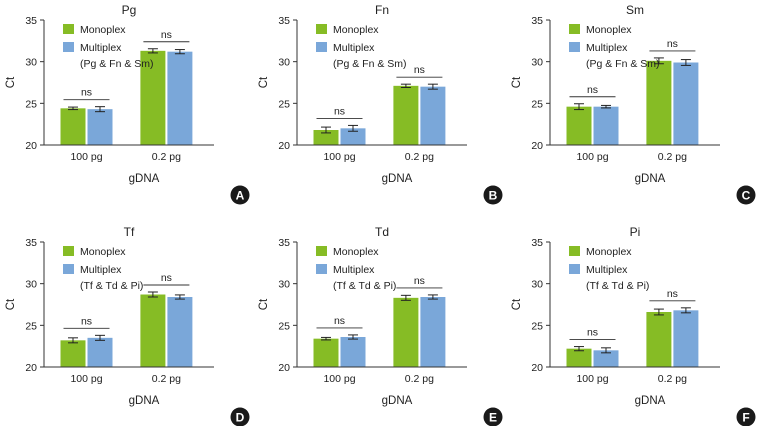 The width and height of the screenshot is (764, 426). Describe the element at coordinates (382, 232) in the screenshot. I see `chart-title: Td` at that location.